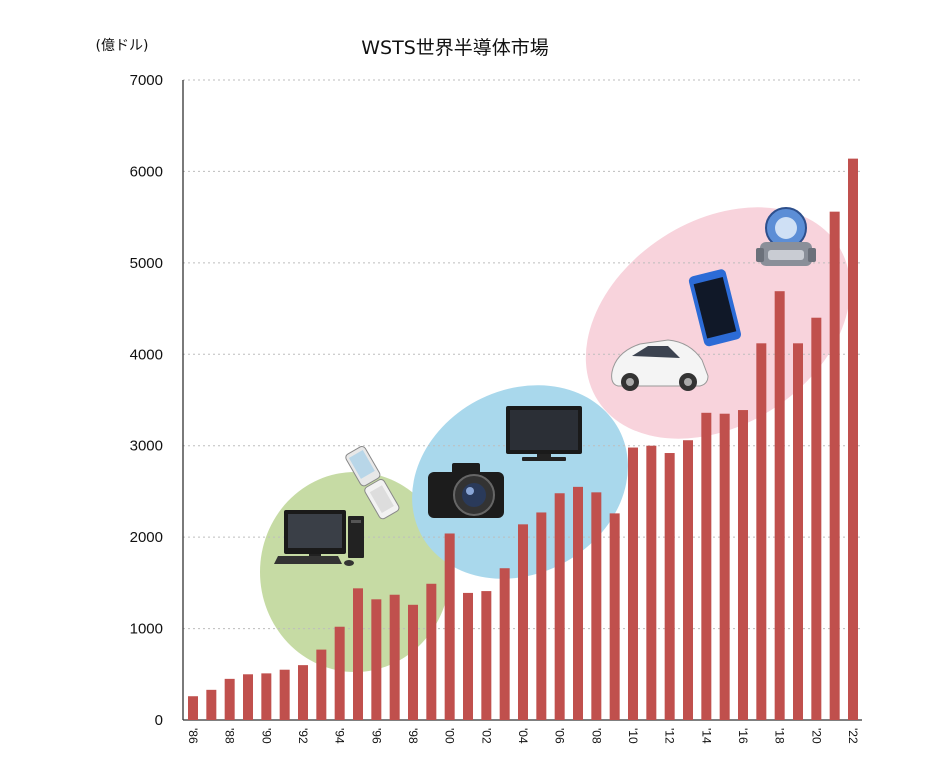 This screenshot has width=952, height=778. What do you see at coordinates (122, 46) in the screenshot?
I see `y-axis-unit-label: (億ドル)` at bounding box center [122, 46].